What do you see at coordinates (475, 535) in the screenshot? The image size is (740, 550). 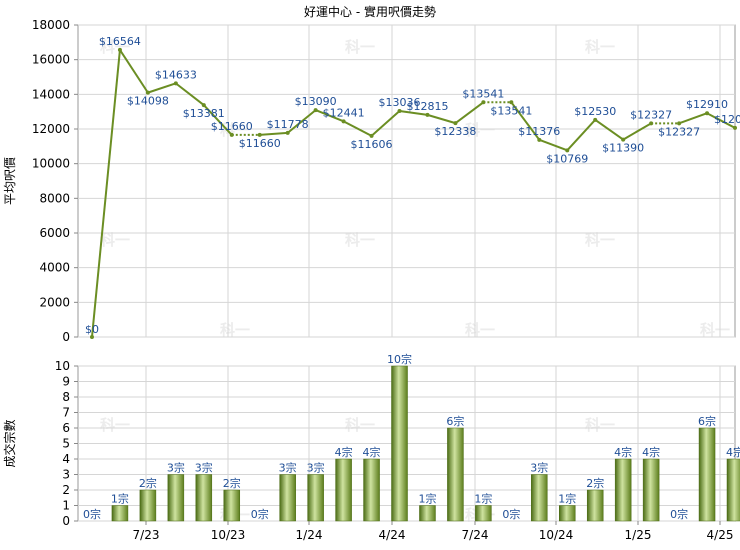 I see `x-tick-label: 7/24` at bounding box center [475, 535].